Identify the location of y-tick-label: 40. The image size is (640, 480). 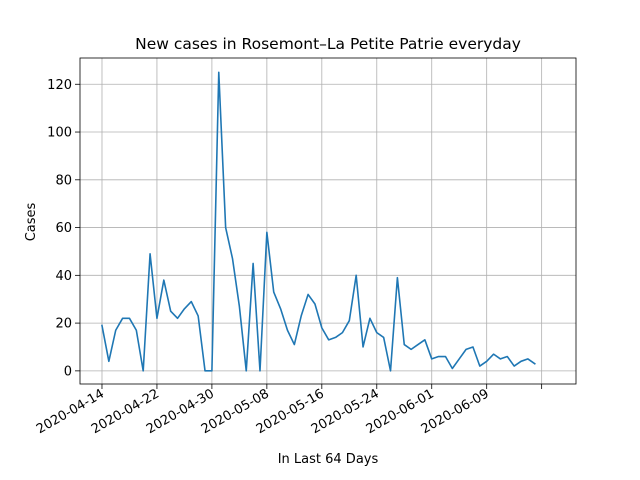
(63, 276).